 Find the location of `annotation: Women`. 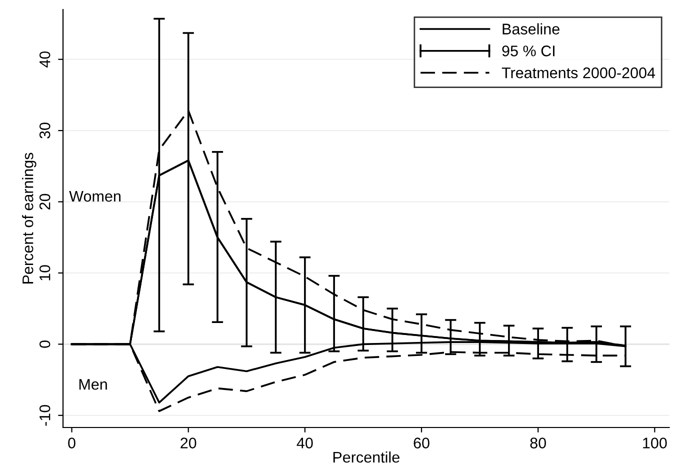

annotation: Women is located at coordinates (94, 196).